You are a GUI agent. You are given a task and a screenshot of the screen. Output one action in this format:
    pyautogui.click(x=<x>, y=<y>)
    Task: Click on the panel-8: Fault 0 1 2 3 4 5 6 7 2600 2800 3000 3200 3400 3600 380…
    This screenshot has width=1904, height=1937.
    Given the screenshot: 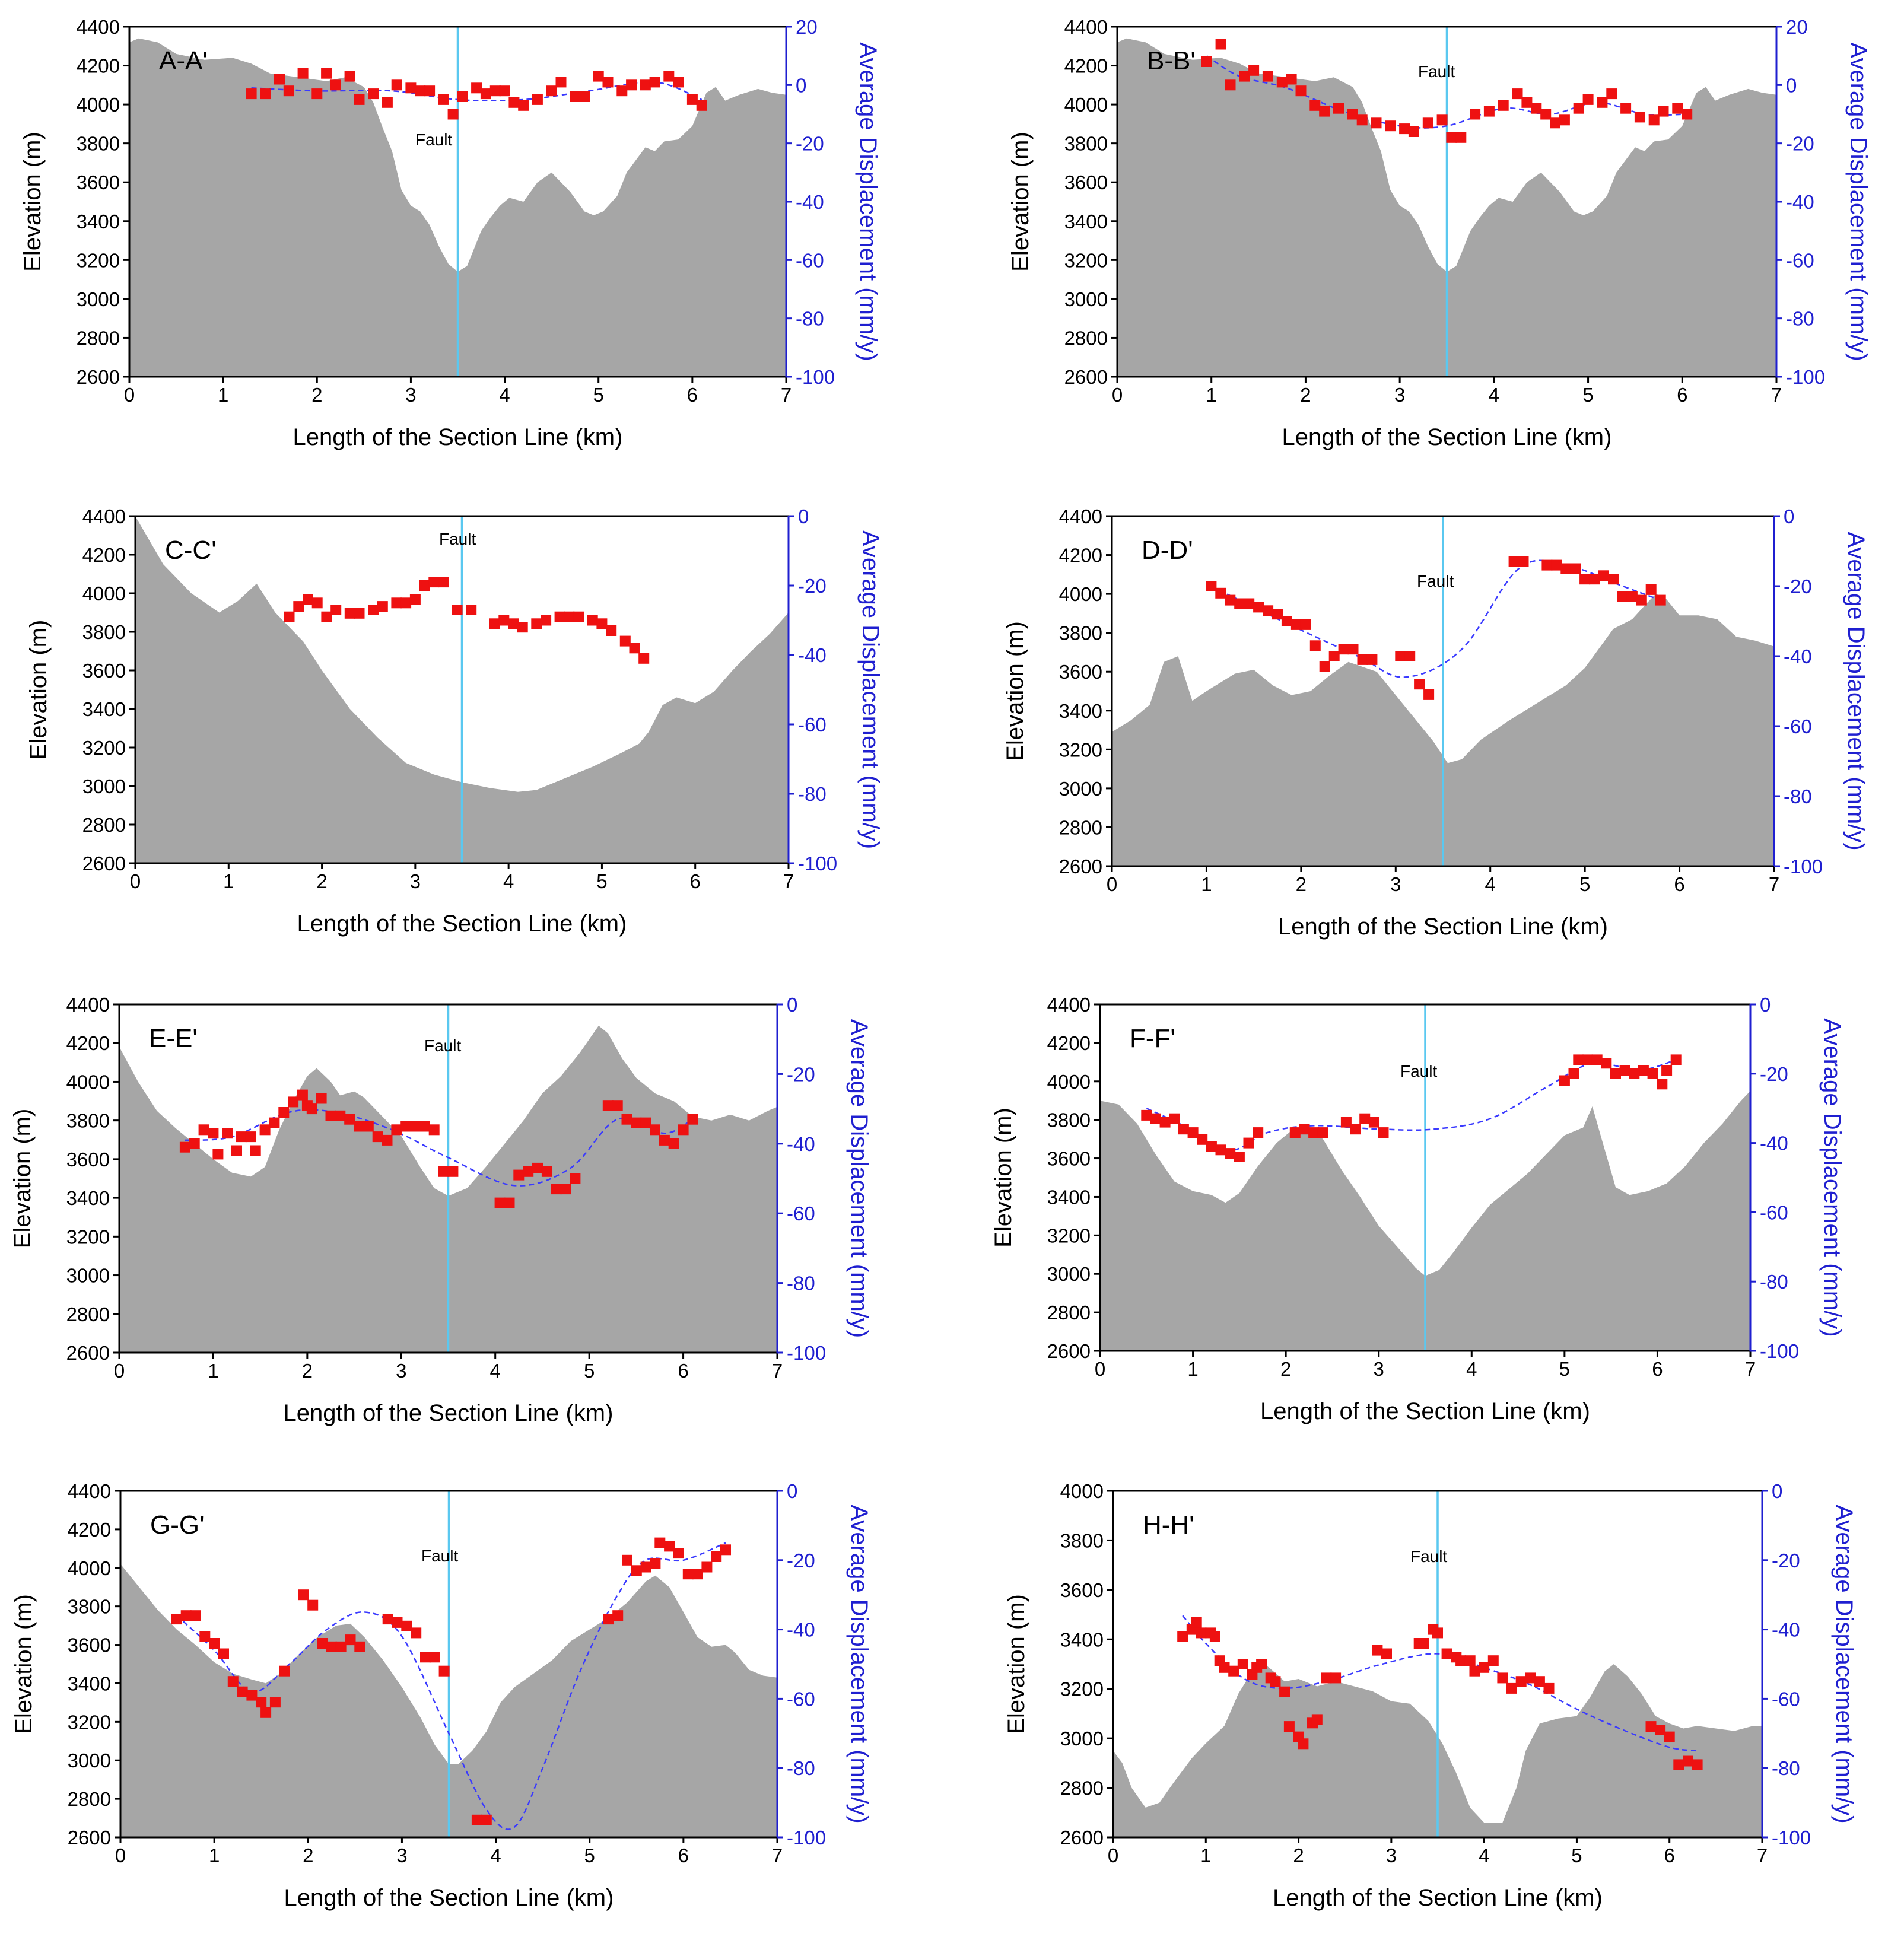 What is the action you would take?
    pyautogui.click(x=1430, y=1695)
    